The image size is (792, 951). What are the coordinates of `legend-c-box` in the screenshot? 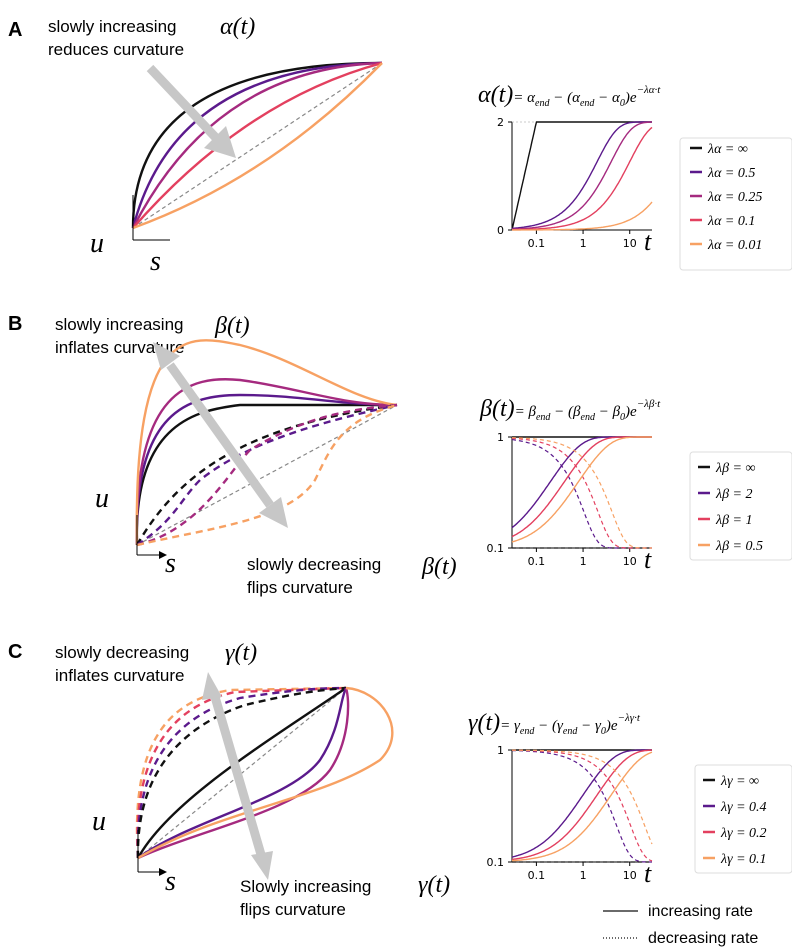 It's located at (743, 819).